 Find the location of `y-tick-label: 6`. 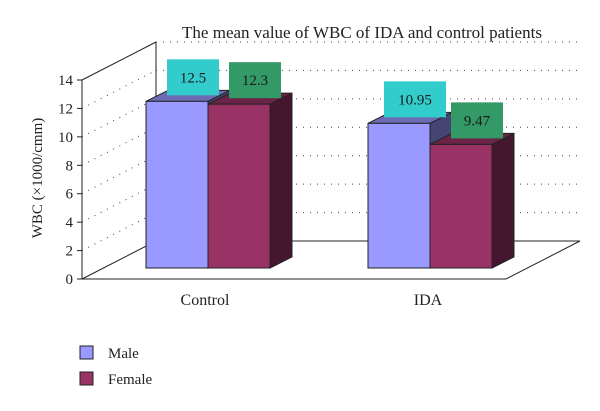

y-tick-label: 6 is located at coordinates (70, 195).